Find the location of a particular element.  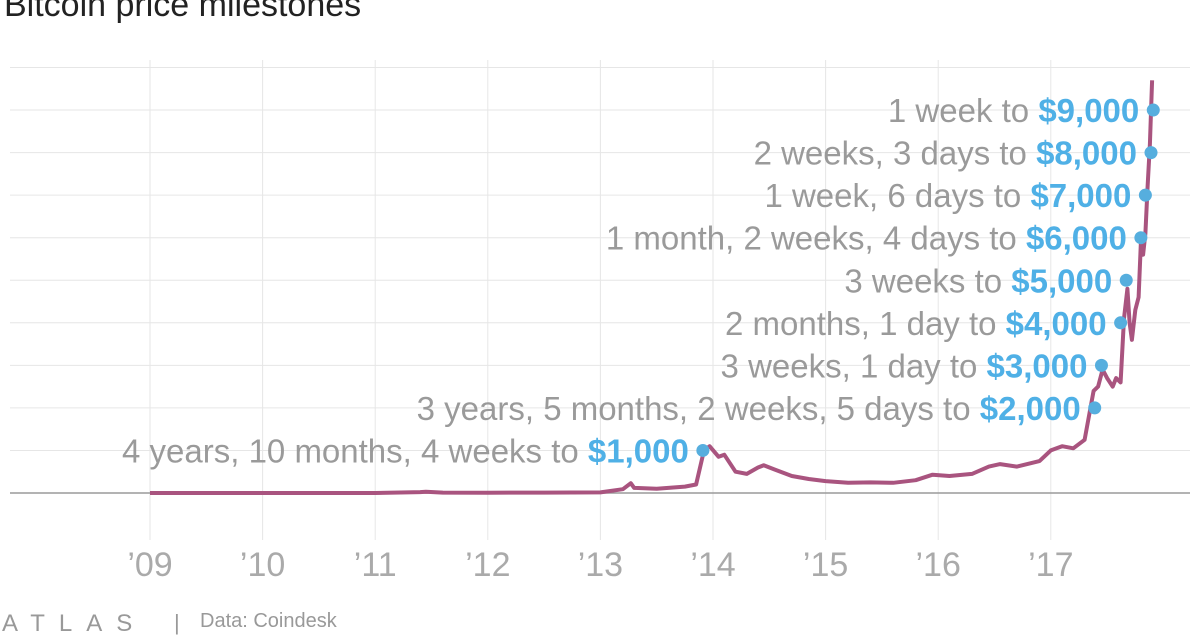

footer: ATLAS | Data: Coindesk is located at coordinates (300, 622).